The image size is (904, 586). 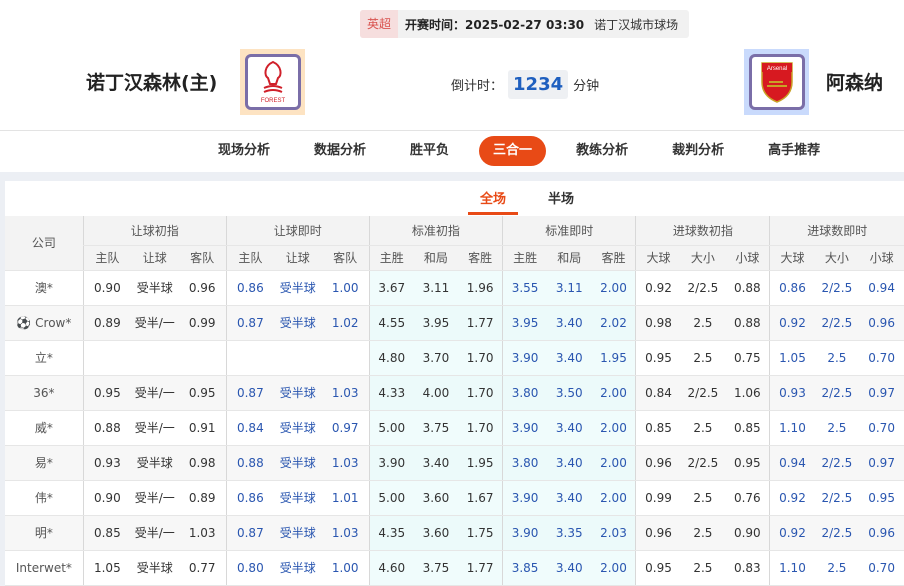 I want to click on nav-tab-win-draw-lose: 胜平负, so click(x=430, y=150).